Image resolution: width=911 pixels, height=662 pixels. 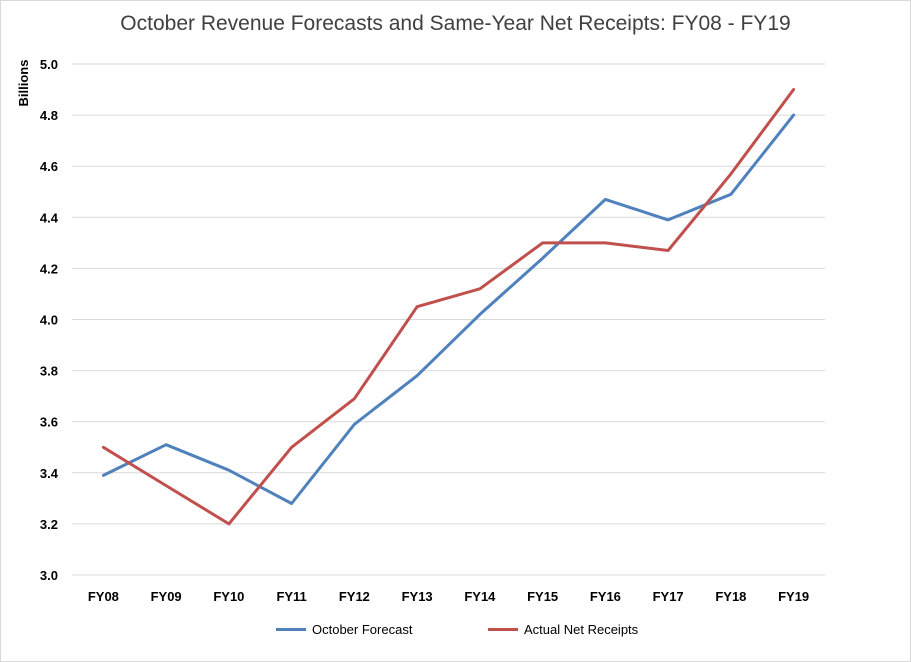 I want to click on y-tick-label: 3.4, so click(x=49, y=473).